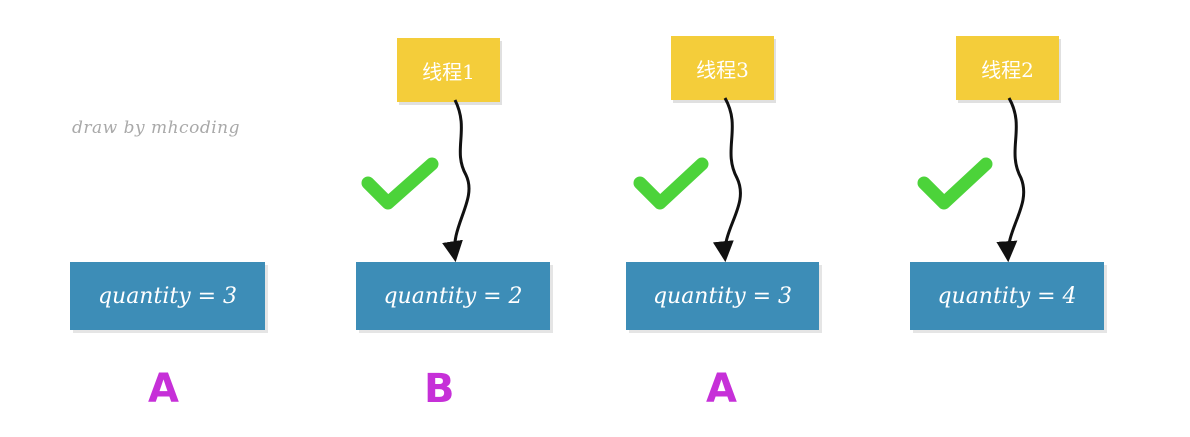 This screenshot has height=437, width=1190. What do you see at coordinates (163, 389) in the screenshot?
I see `letter-a-1: A` at bounding box center [163, 389].